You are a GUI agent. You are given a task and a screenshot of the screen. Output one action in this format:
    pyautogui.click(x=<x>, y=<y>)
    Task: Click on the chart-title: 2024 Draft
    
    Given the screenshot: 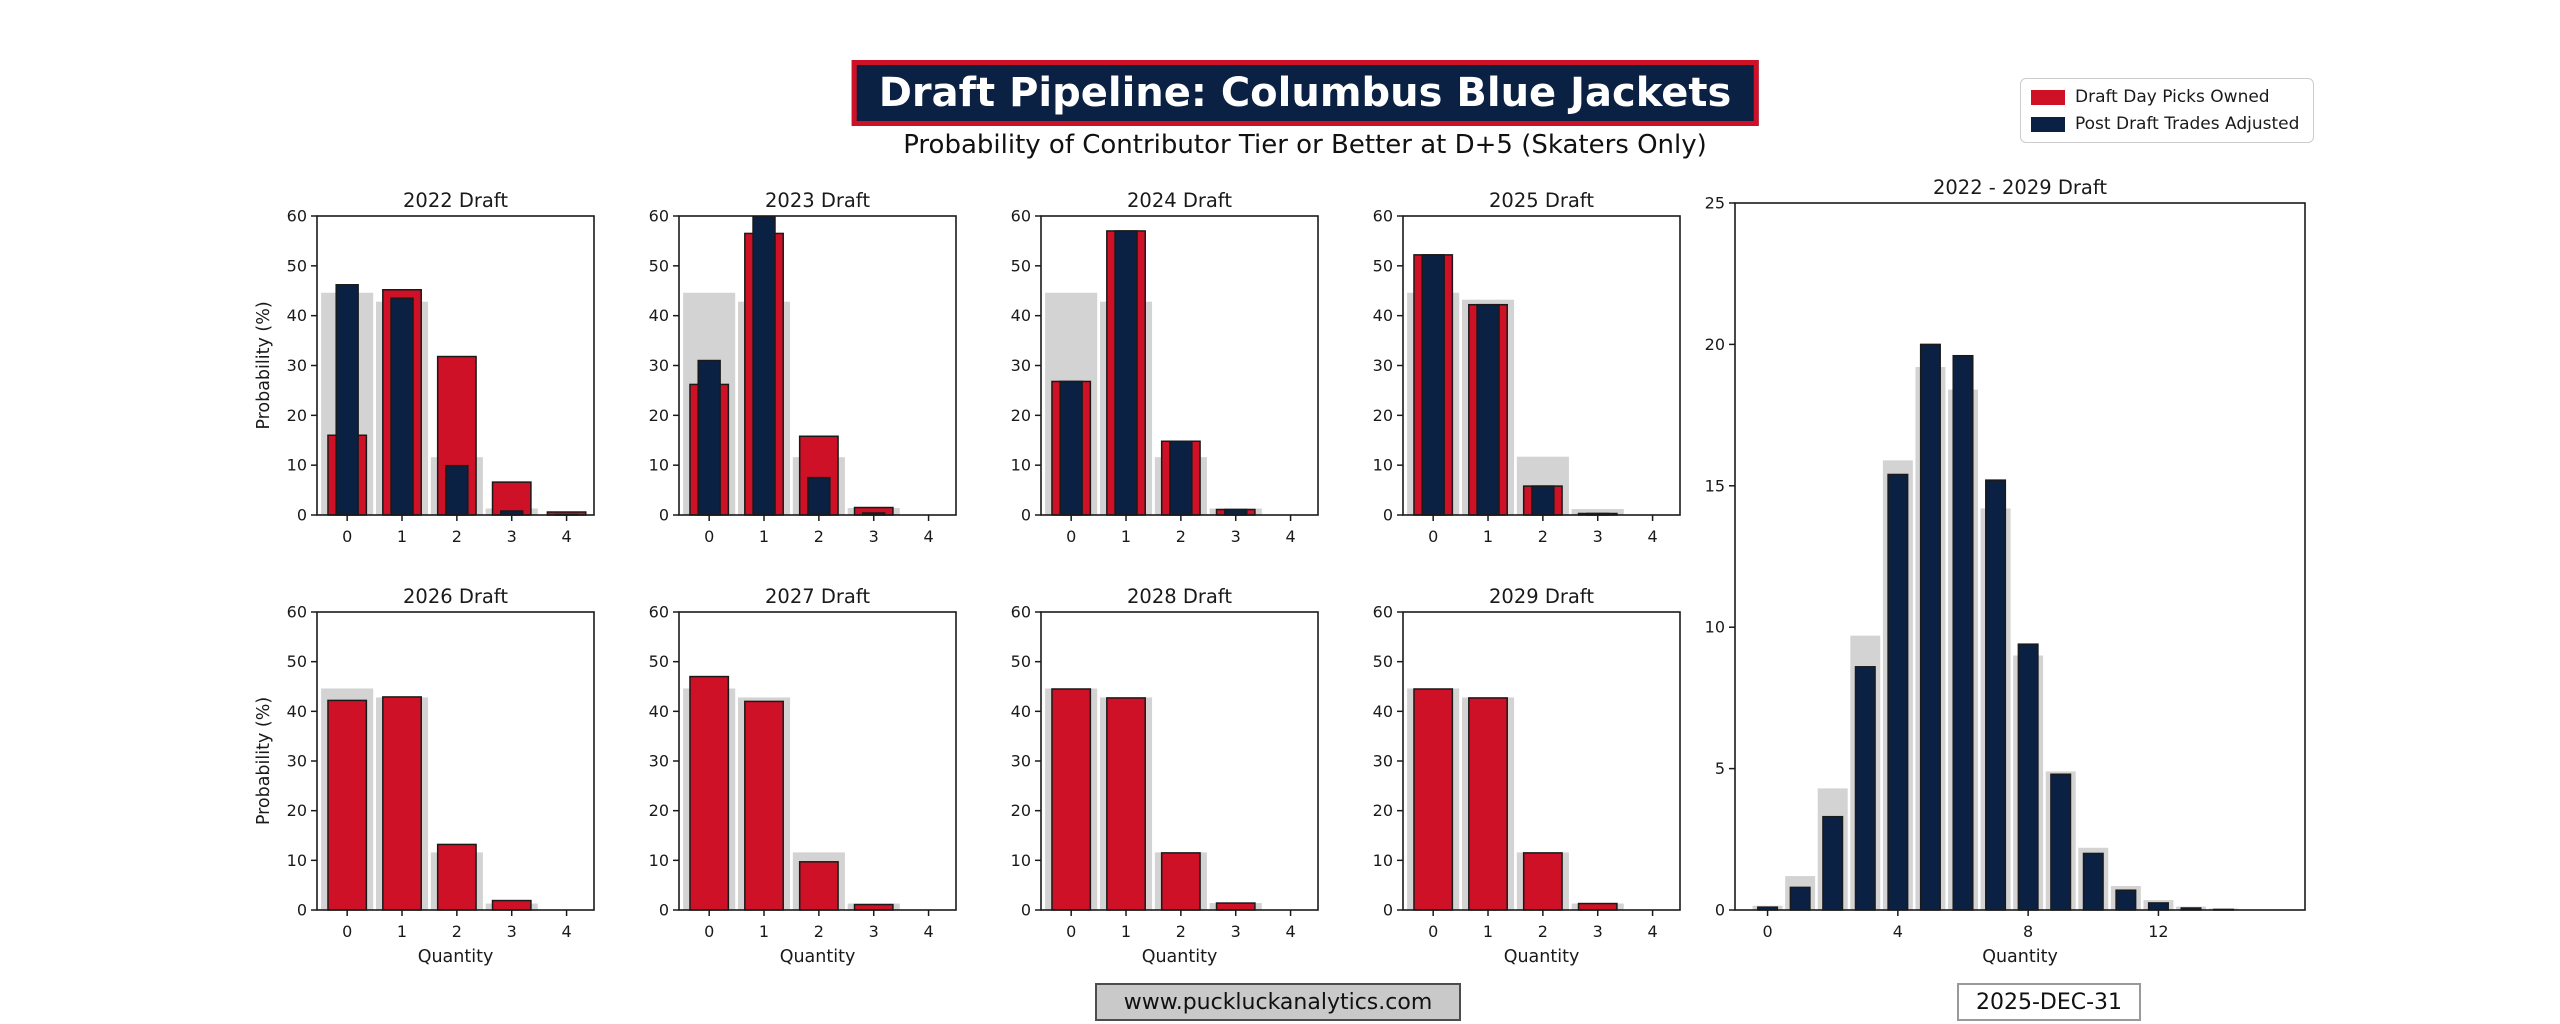 What is the action you would take?
    pyautogui.click(x=1179, y=200)
    